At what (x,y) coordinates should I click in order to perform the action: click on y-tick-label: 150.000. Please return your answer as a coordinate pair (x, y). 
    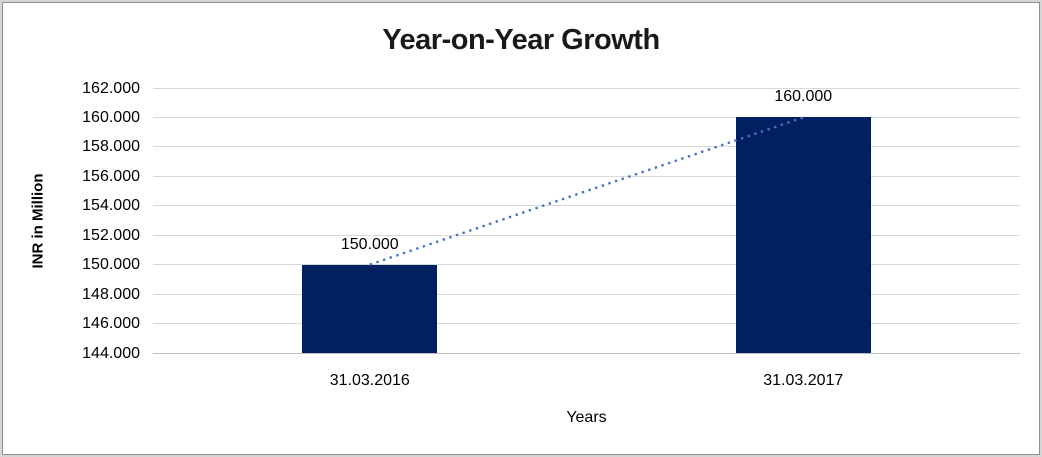
    Looking at the image, I should click on (111, 265).